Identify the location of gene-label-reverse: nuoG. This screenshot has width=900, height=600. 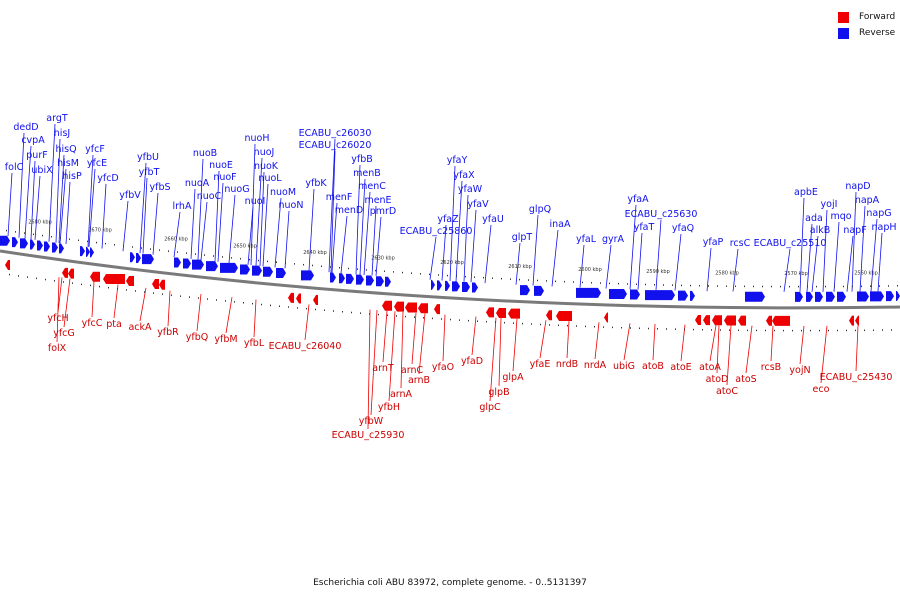
(236, 189).